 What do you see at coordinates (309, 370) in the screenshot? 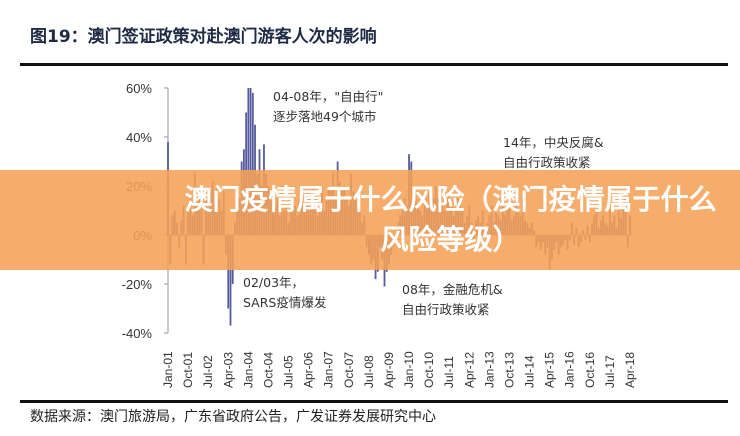
I see `x-tick-label: Apr-06` at bounding box center [309, 370].